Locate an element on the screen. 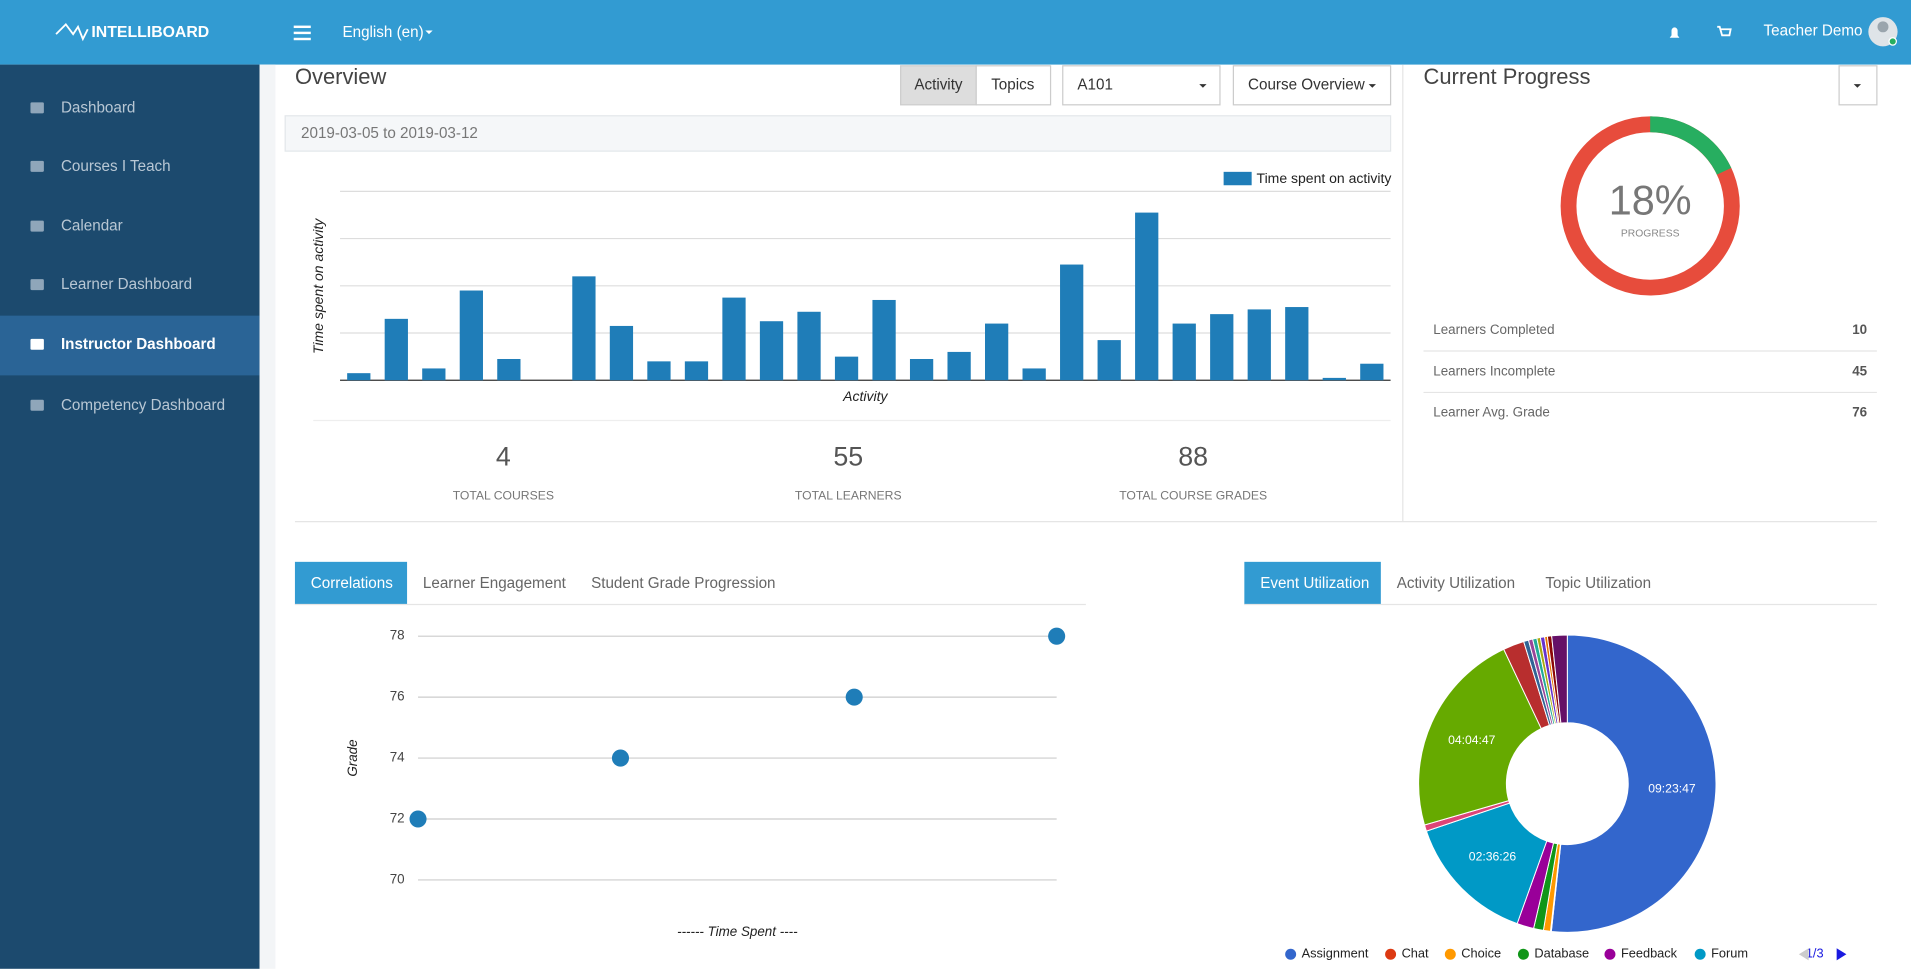  date-bar is located at coordinates (838, 133).